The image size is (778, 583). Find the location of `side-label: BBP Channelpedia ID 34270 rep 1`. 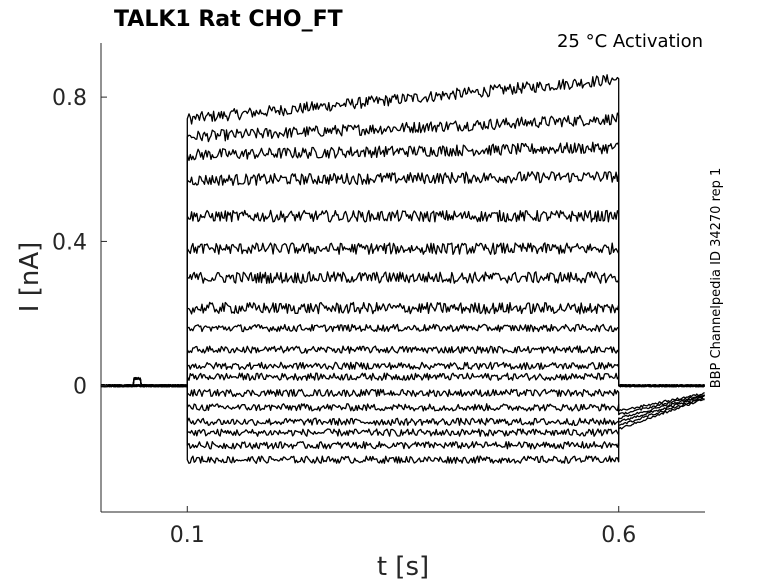

side-label: BBP Channelpedia ID 34270 rep 1 is located at coordinates (716, 278).